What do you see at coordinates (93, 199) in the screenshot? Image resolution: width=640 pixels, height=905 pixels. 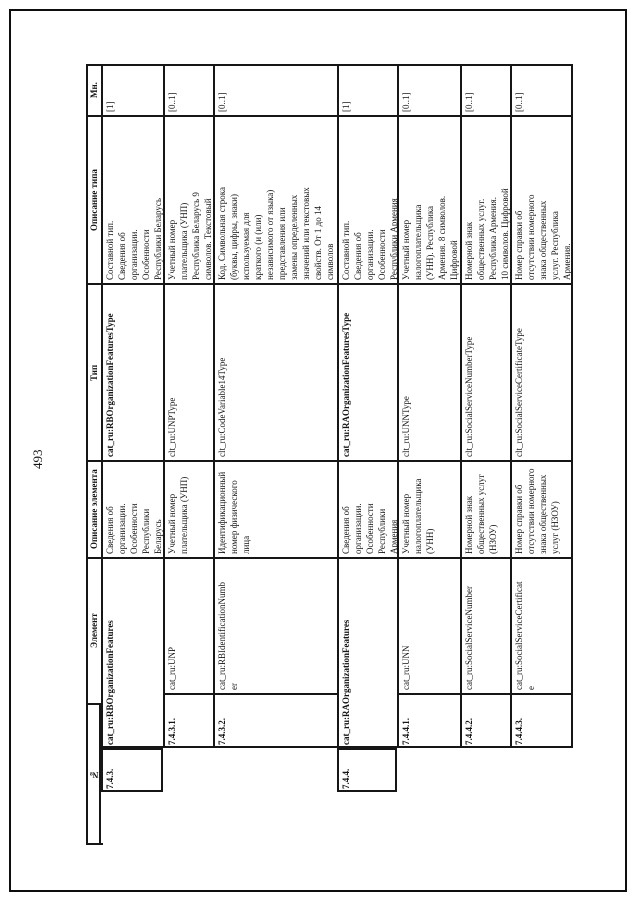 I see `header-type-desc: Описание типа` at bounding box center [93, 199].